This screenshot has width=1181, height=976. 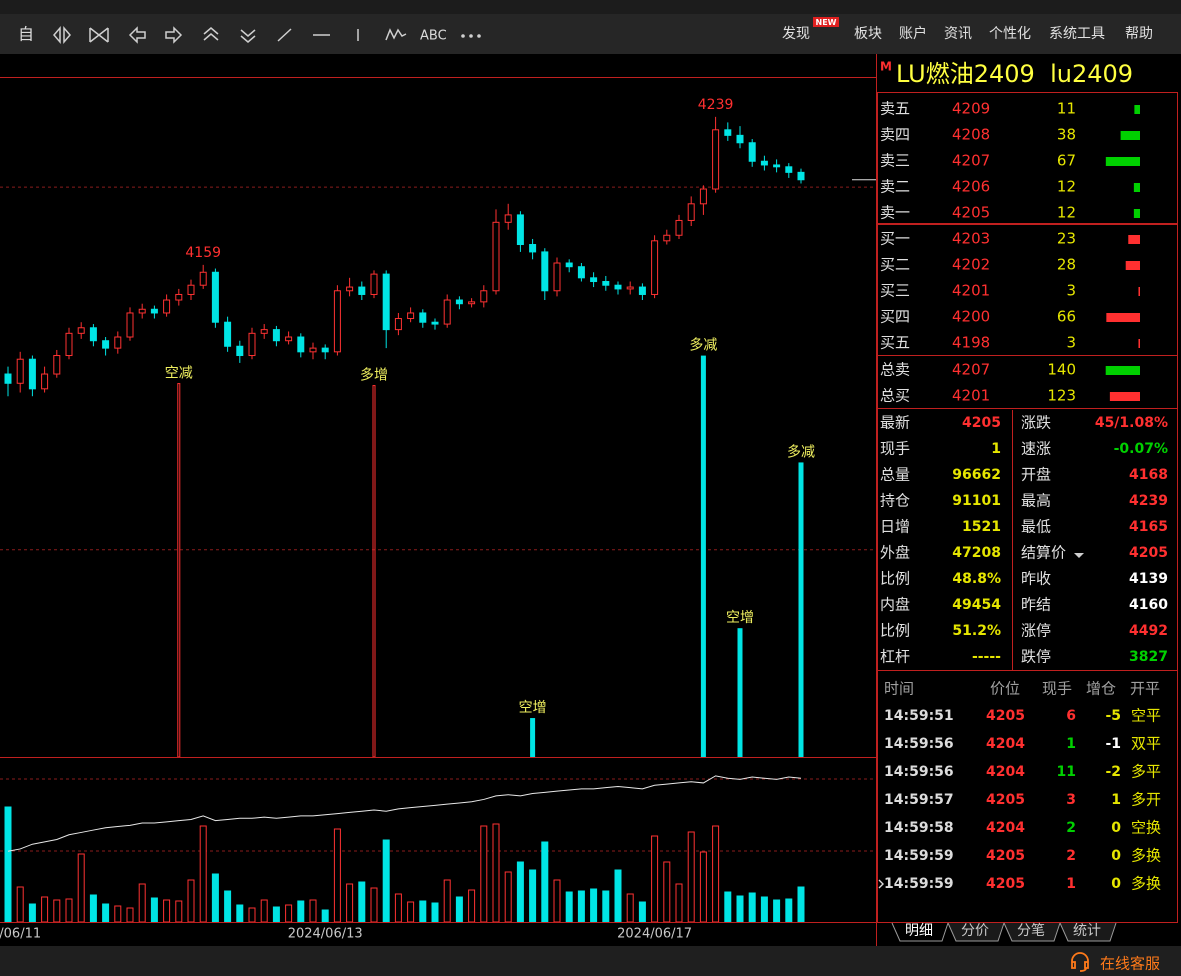 What do you see at coordinates (1036, 579) in the screenshot?
I see `stat-label: 昨收` at bounding box center [1036, 579].